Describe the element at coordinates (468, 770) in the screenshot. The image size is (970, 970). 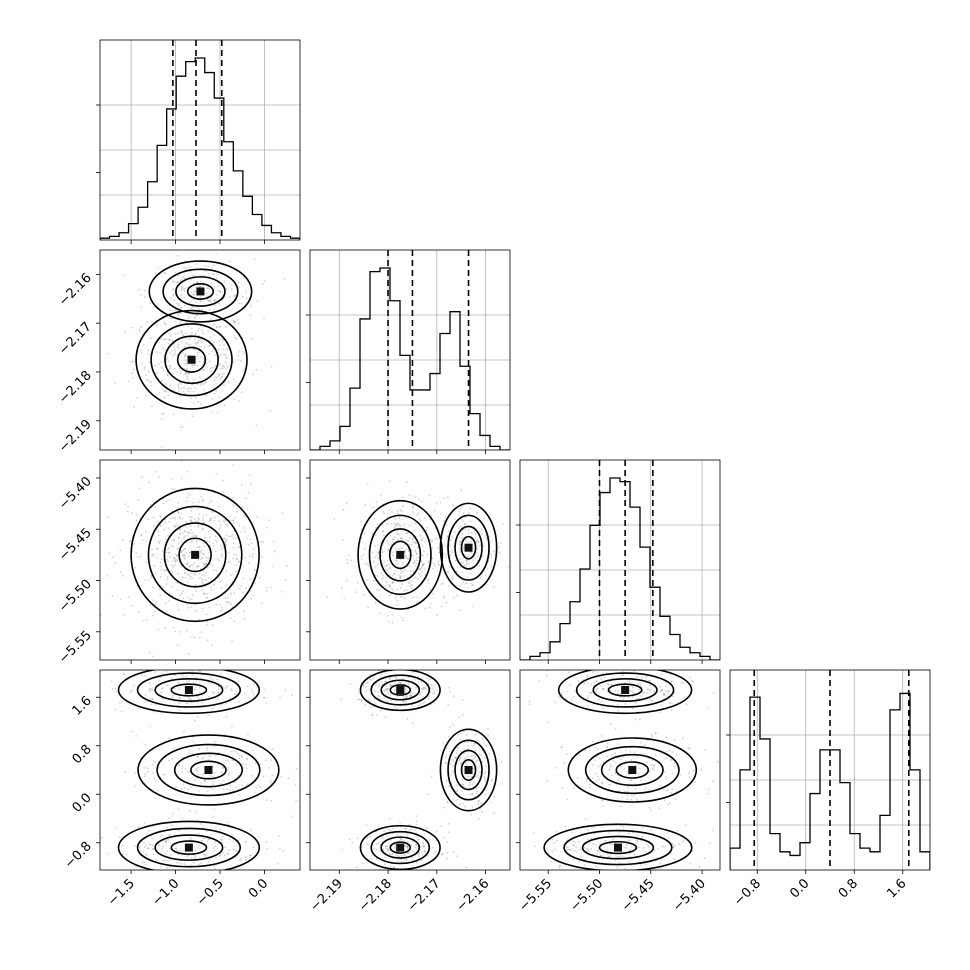
I see `contour-level` at that location.